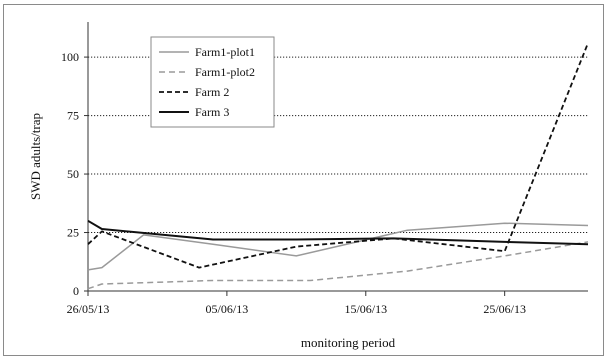  I want to click on legend: Farm1-plot1 Farm1-plot2 Farm 2 Farm 3, so click(212, 82).